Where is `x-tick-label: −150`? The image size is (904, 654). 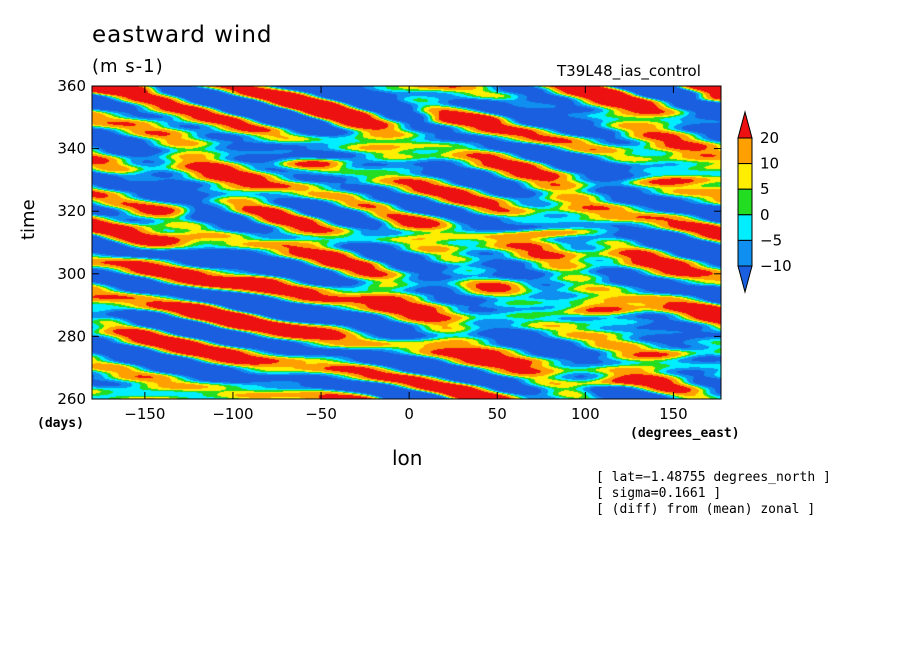 x-tick-label: −150 is located at coordinates (144, 414).